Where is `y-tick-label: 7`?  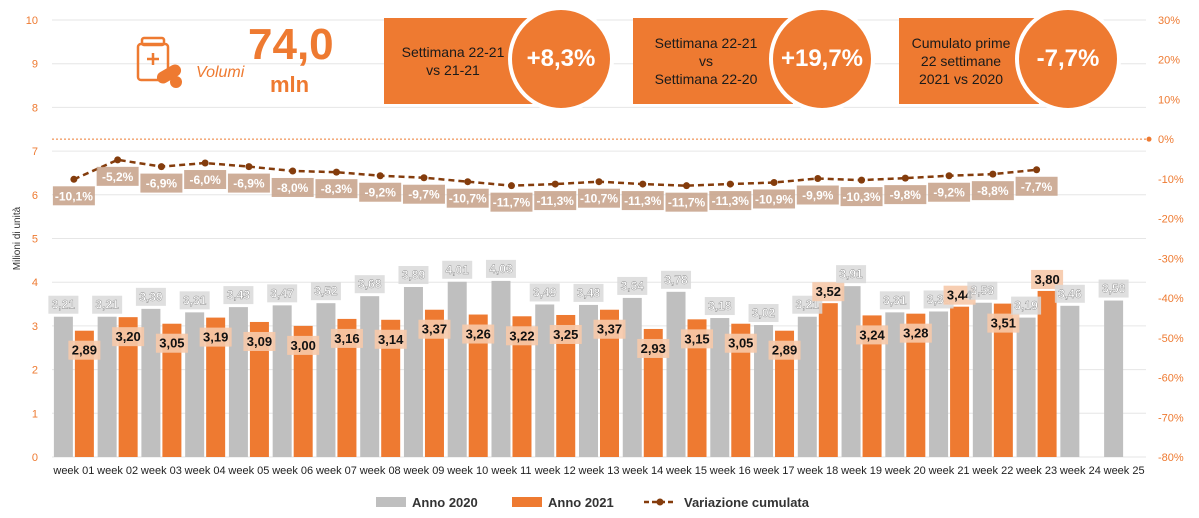
y-tick-label: 7 is located at coordinates (35, 152).